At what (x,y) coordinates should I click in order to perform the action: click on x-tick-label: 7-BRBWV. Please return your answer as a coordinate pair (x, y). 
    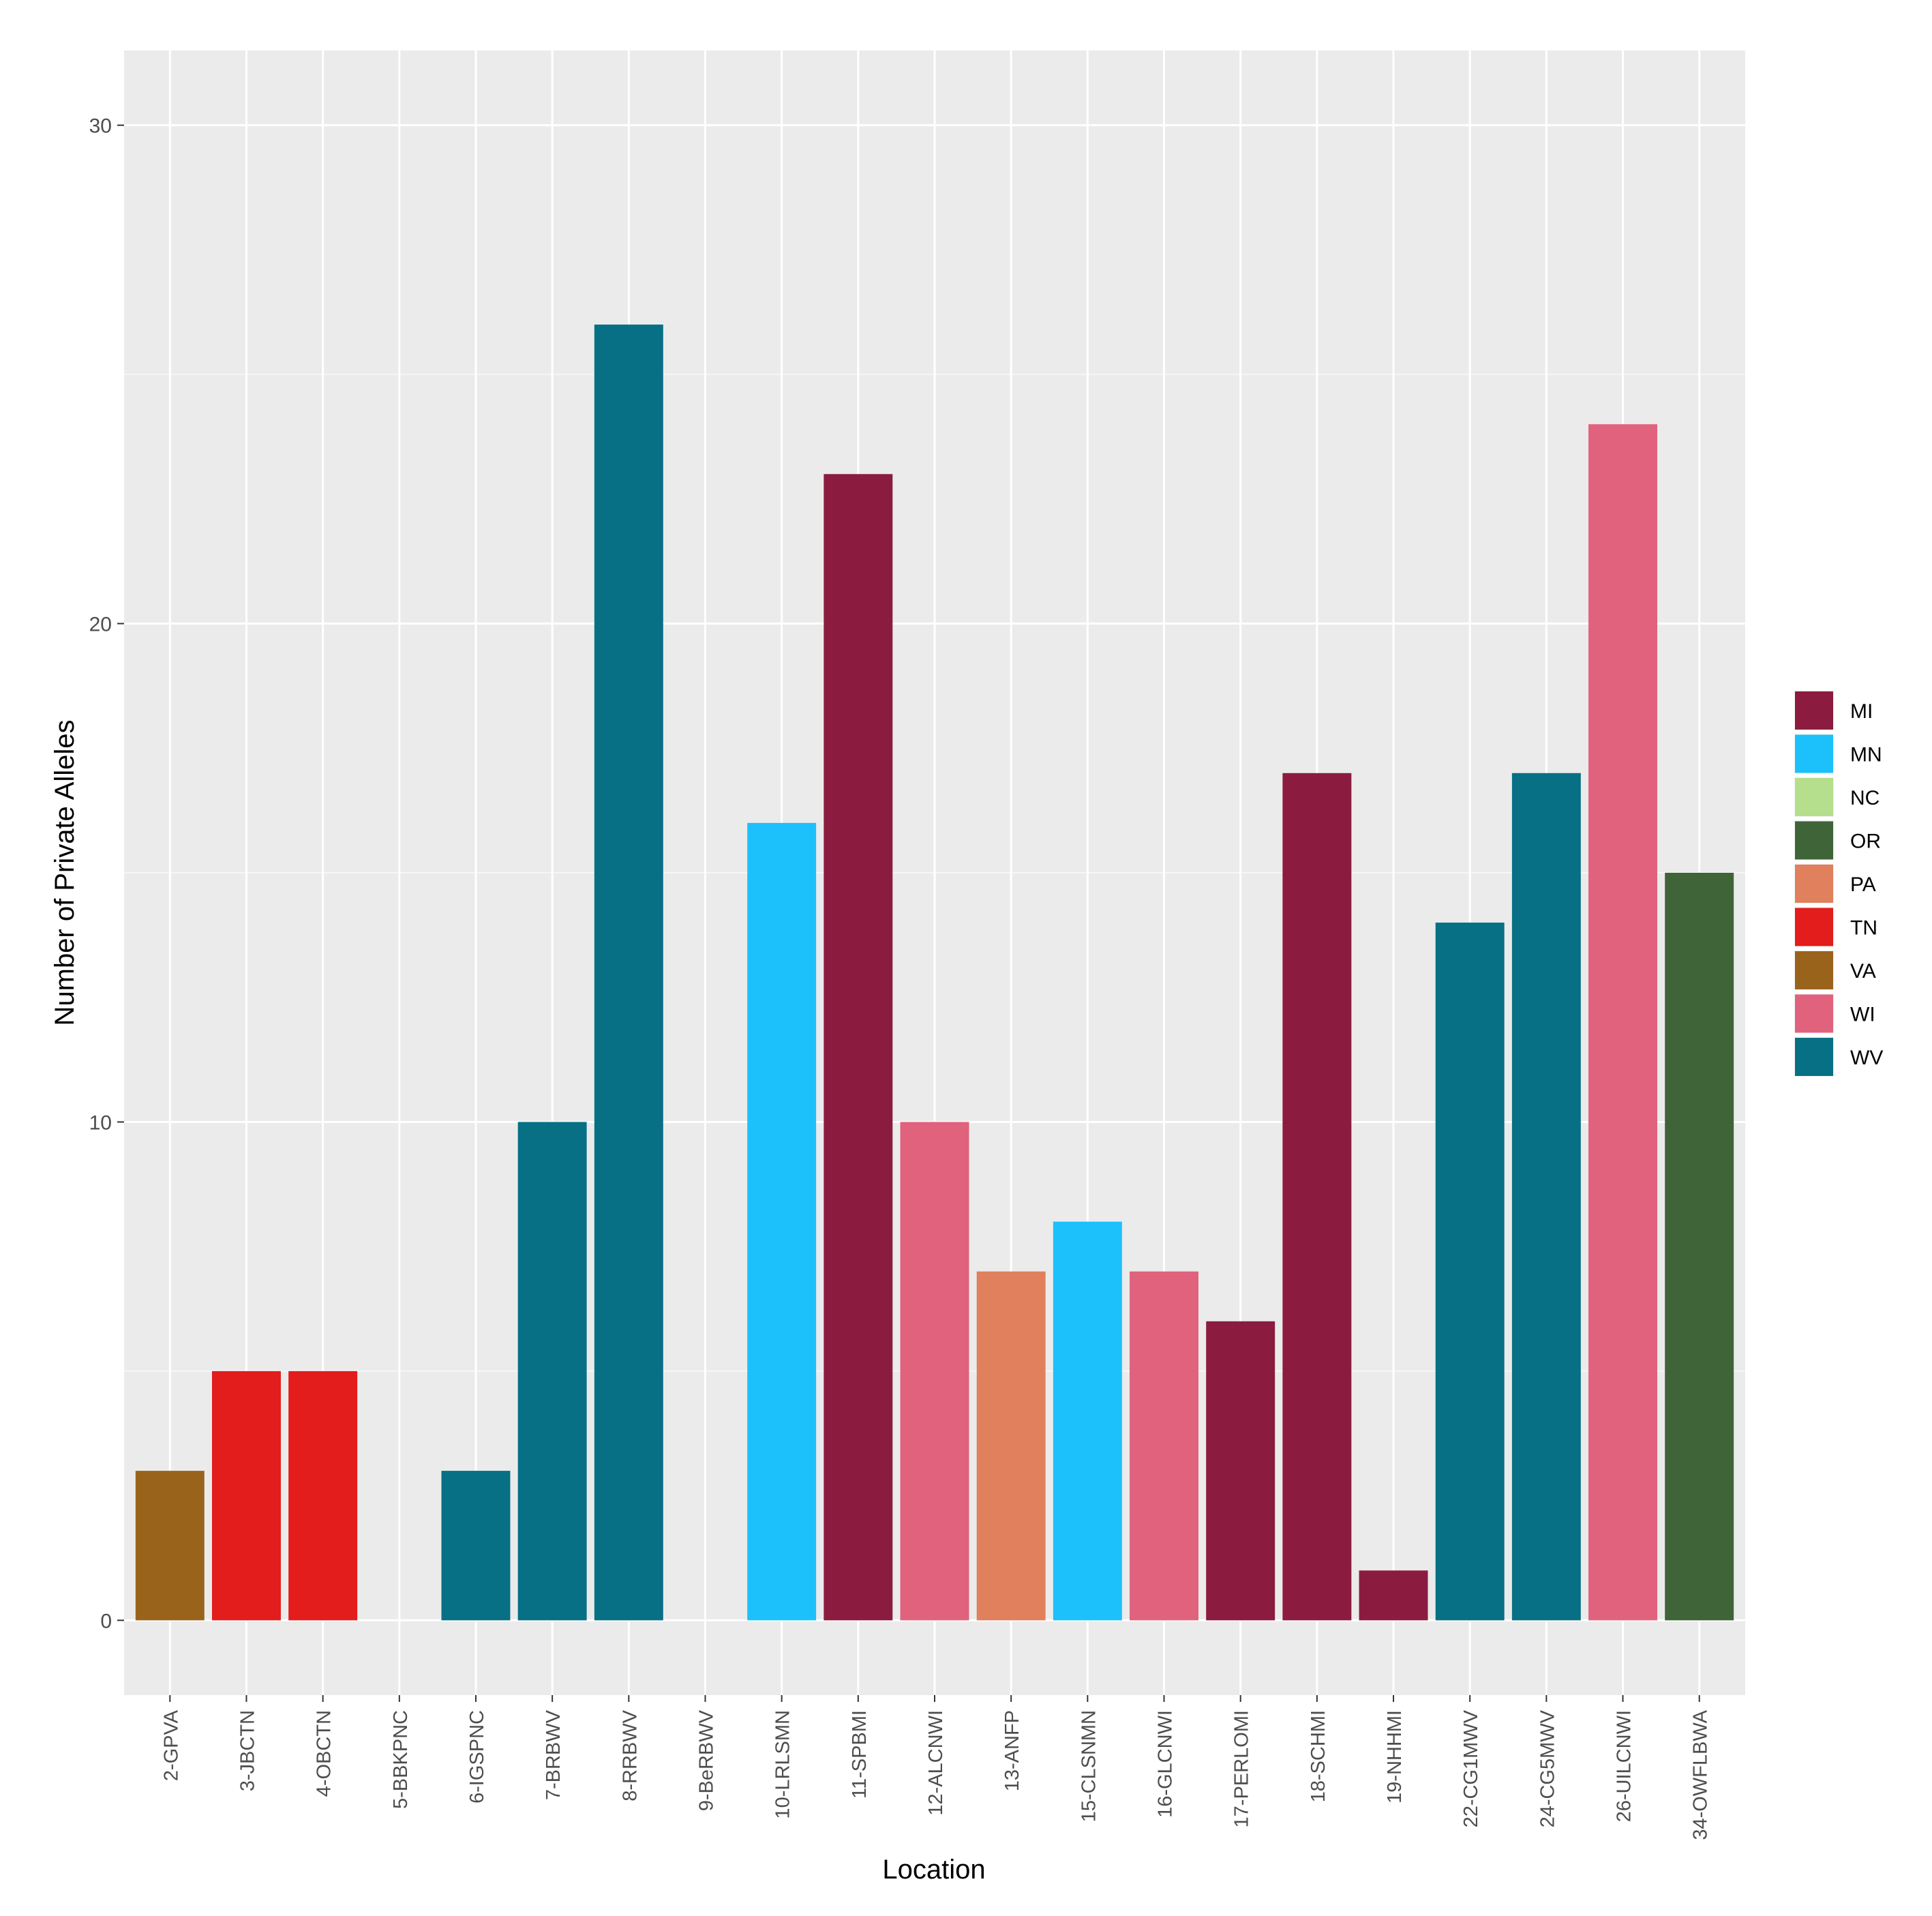
    Looking at the image, I should click on (554, 1755).